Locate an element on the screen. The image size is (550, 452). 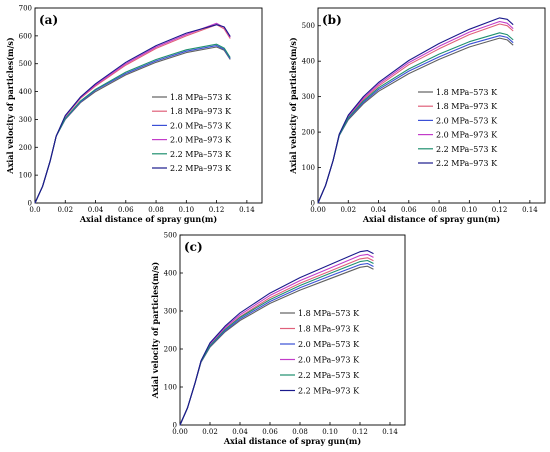
panel-label: (c) is located at coordinates (193, 247).